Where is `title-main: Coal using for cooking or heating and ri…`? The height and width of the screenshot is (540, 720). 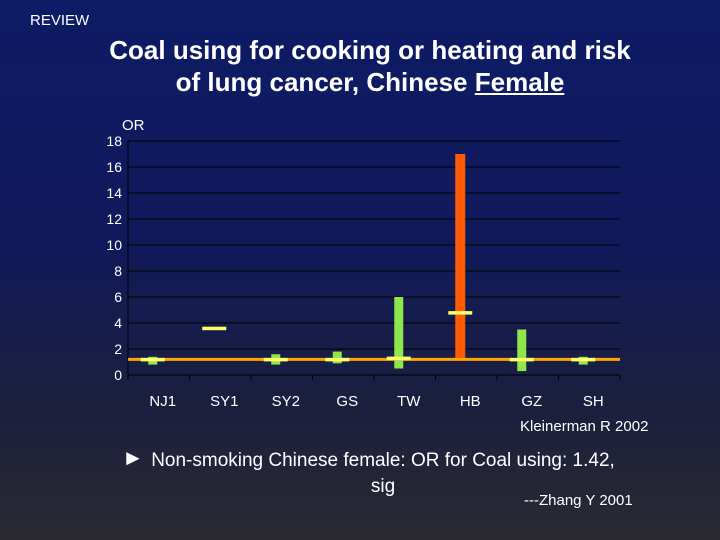
title-main: Coal using for cooking or heating and ri… is located at coordinates (370, 66).